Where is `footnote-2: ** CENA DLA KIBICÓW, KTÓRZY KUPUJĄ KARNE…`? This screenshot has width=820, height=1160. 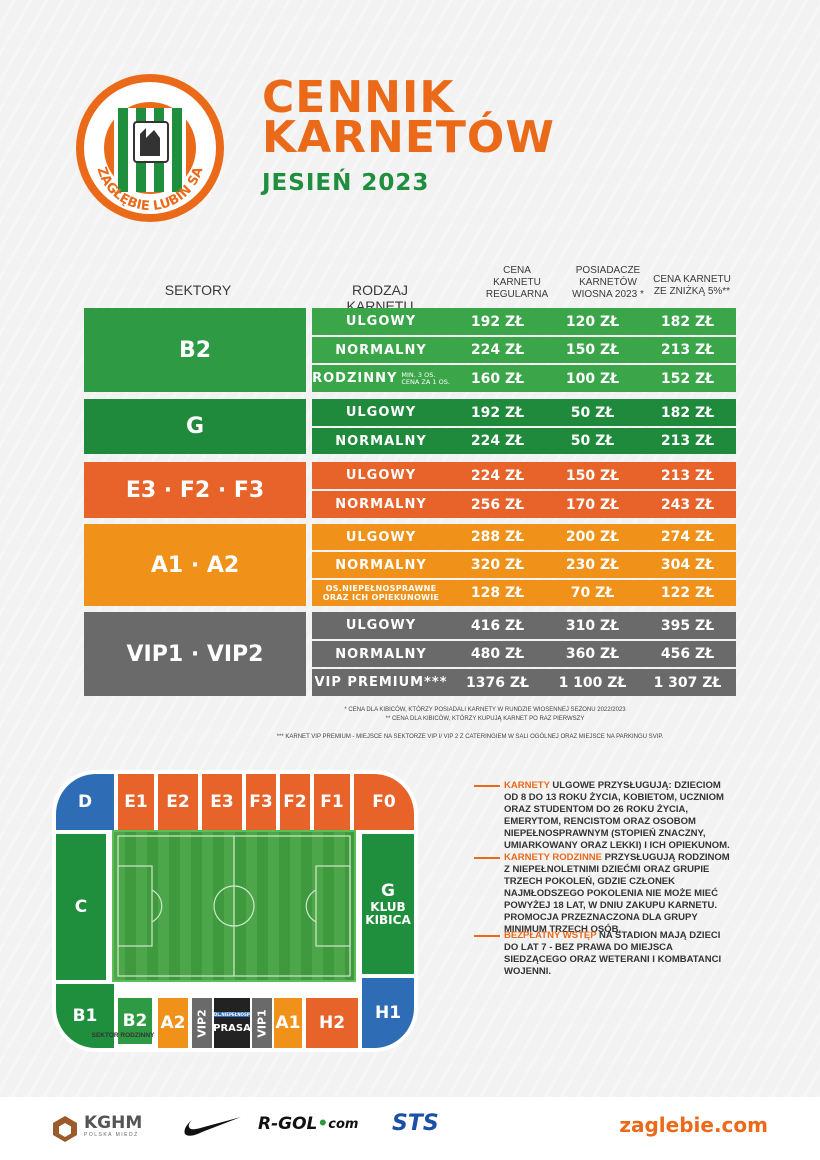
footnote-2: ** CENA DLA KIBICÓW, KTÓRZY KUPUJĄ KARNE… is located at coordinates (485, 719).